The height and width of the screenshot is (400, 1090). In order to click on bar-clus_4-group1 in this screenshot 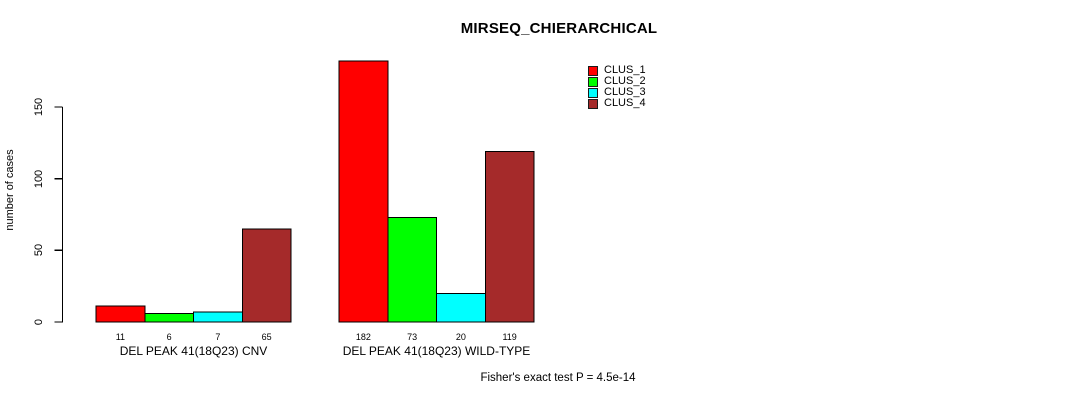, I will do `click(266, 275)`.